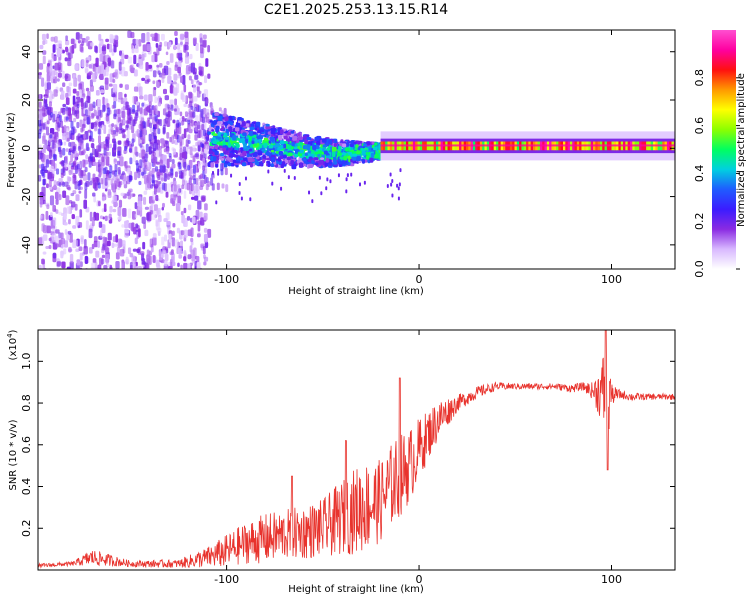 This screenshot has height=600, width=750. I want to click on y-tick-label: 1.0, so click(26, 362).